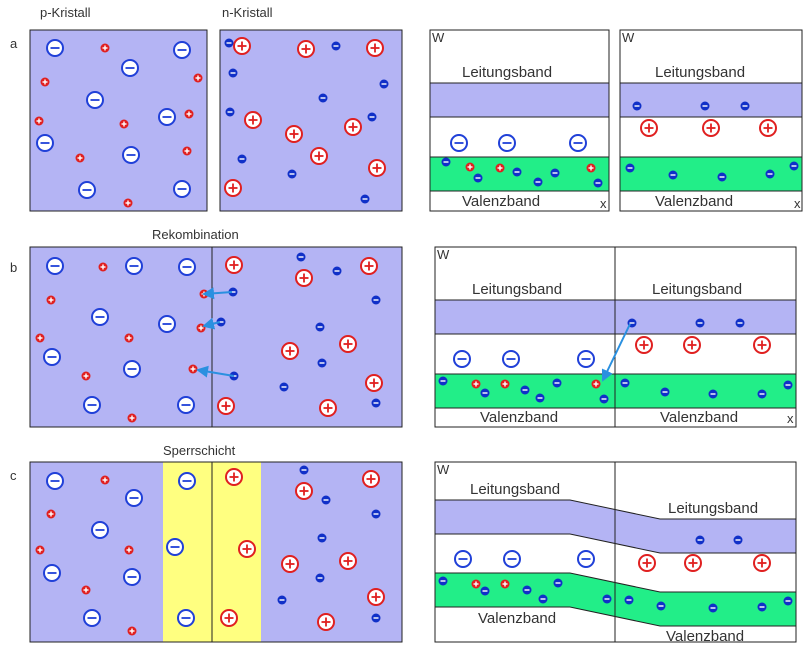  Describe the element at coordinates (615, 574) in the screenshot. I see `row-c-band-particles` at that location.